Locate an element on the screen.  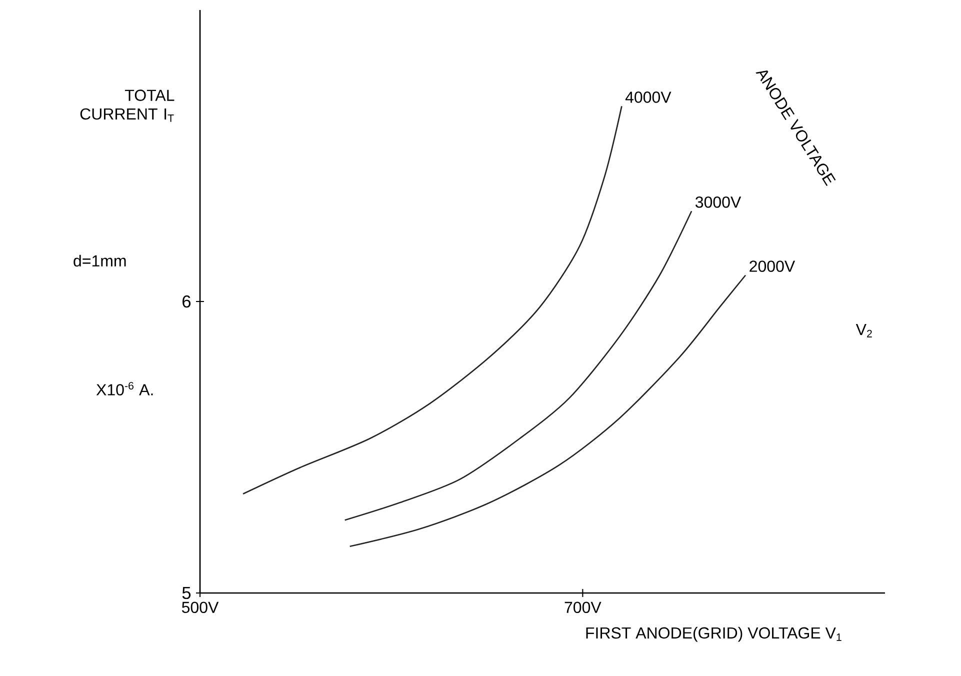
series-label: 3000V is located at coordinates (719, 202).